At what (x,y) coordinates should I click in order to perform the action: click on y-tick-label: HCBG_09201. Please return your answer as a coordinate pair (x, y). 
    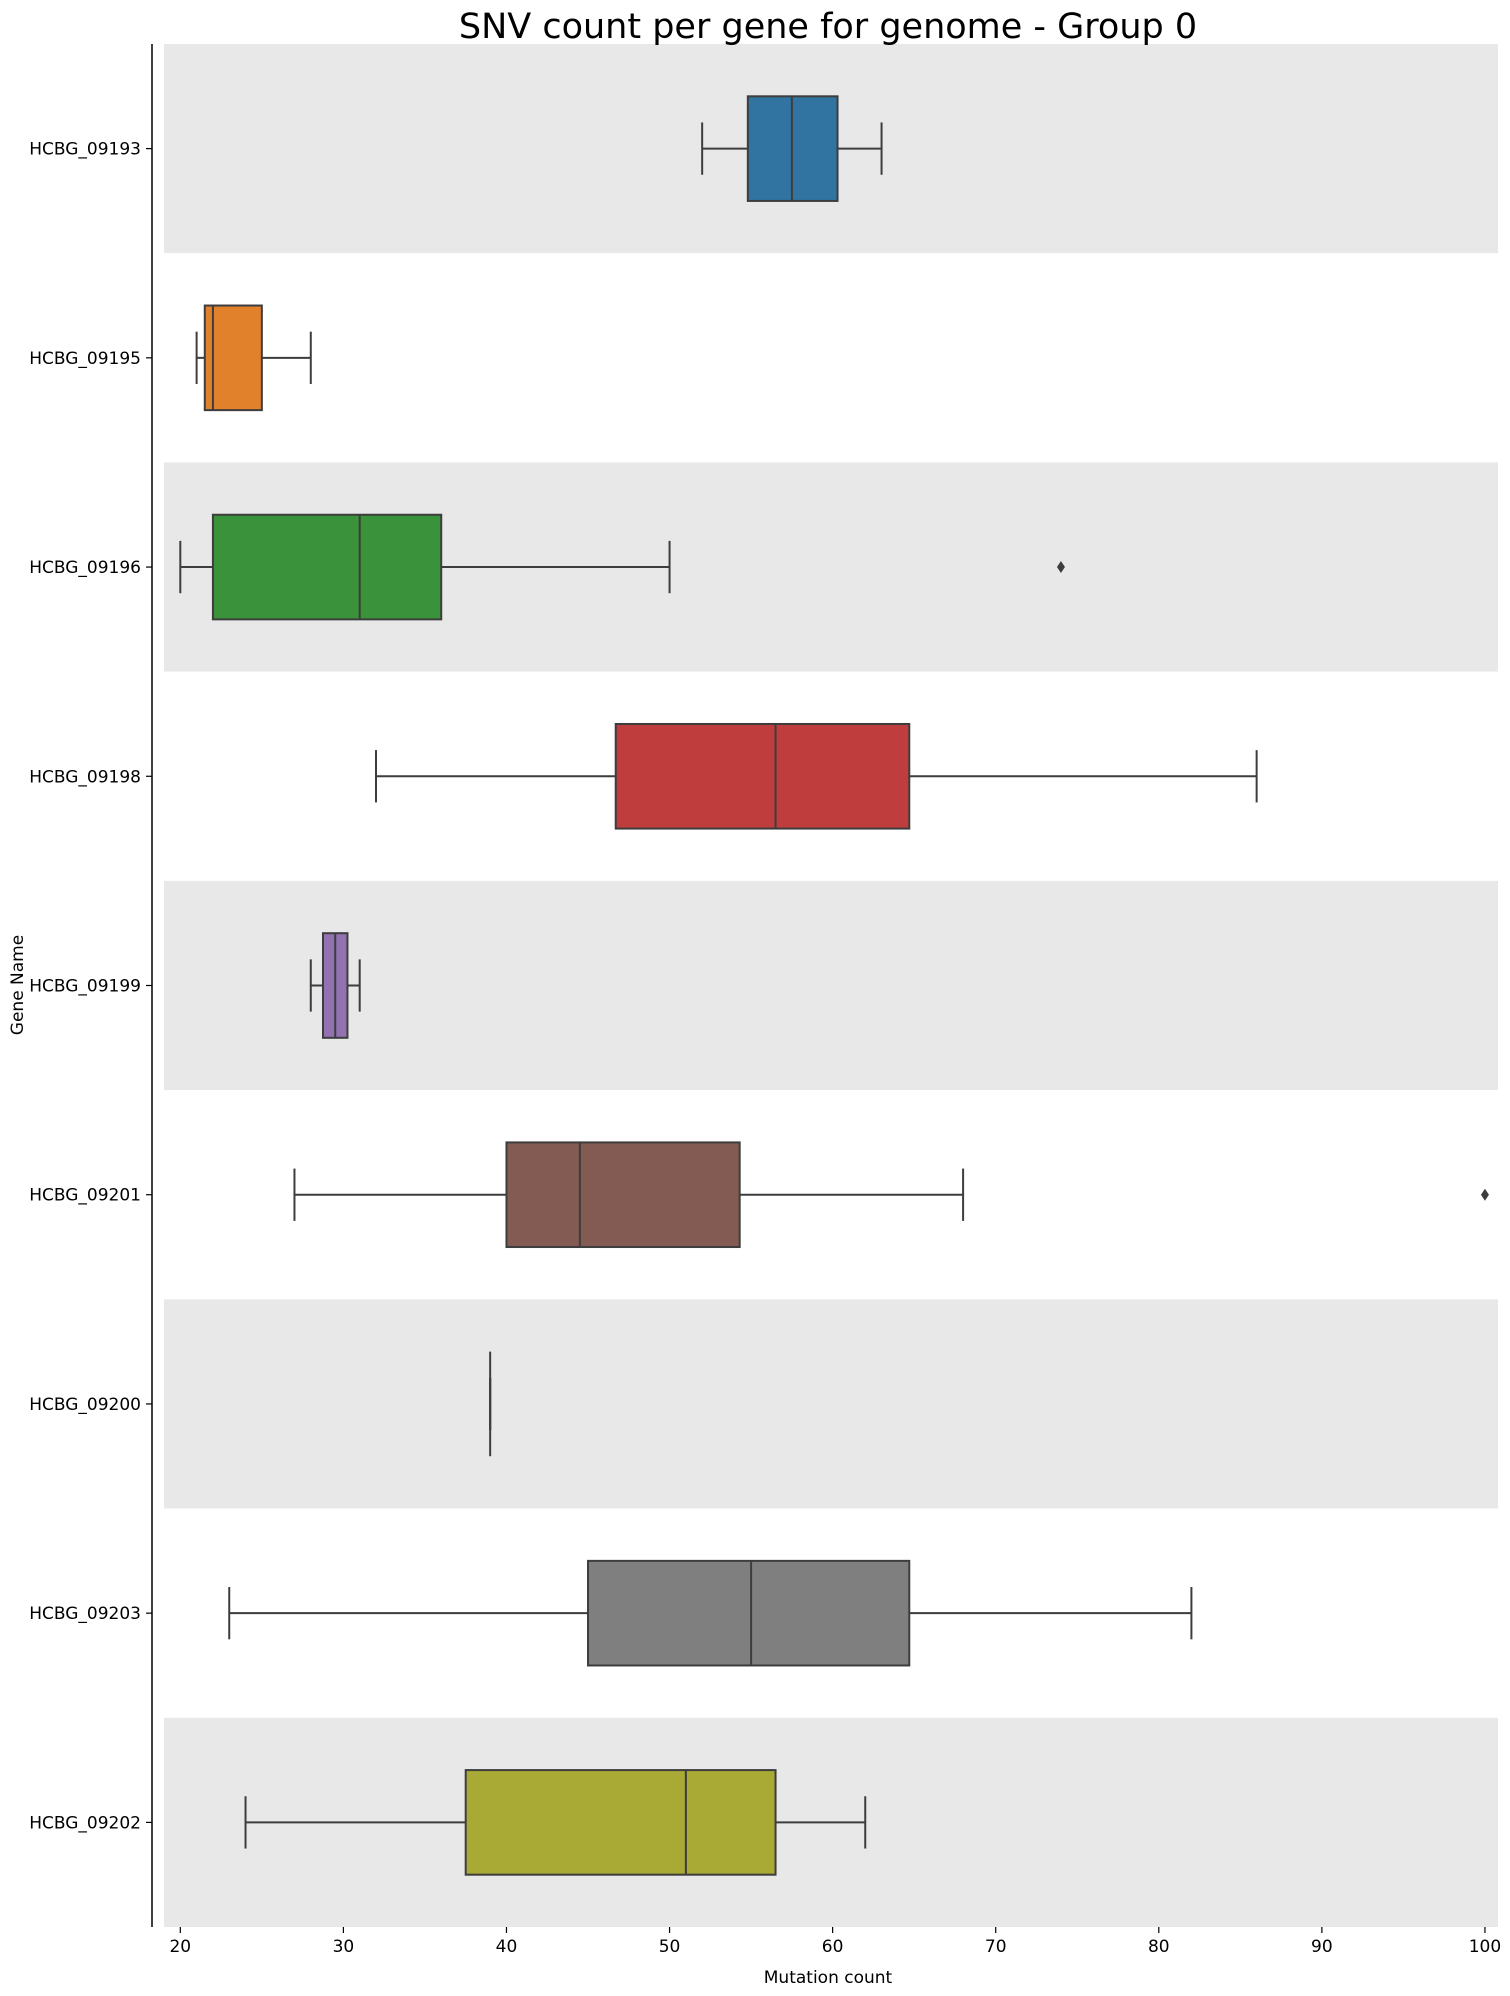
    Looking at the image, I should click on (85, 1196).